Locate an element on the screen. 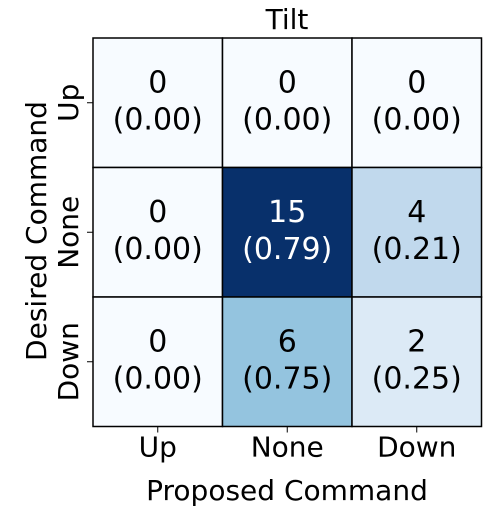  cell-fraction: (0.25) is located at coordinates (417, 378).